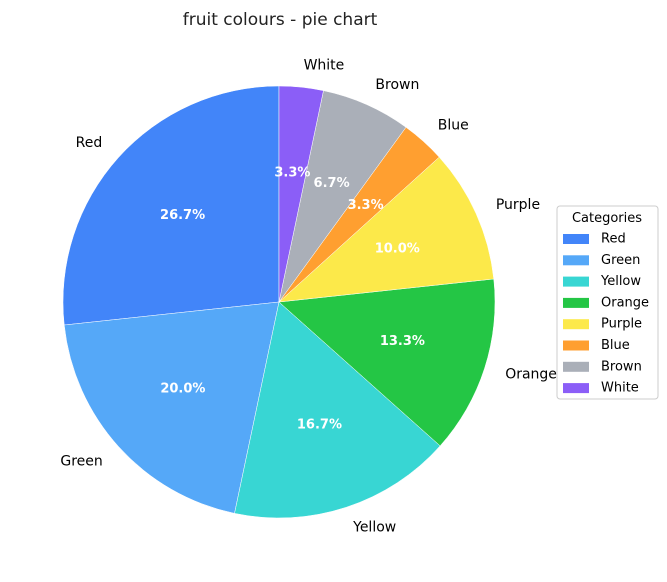 This screenshot has width=667, height=582. Describe the element at coordinates (81, 461) in the screenshot. I see `category-label-green: Green` at that location.